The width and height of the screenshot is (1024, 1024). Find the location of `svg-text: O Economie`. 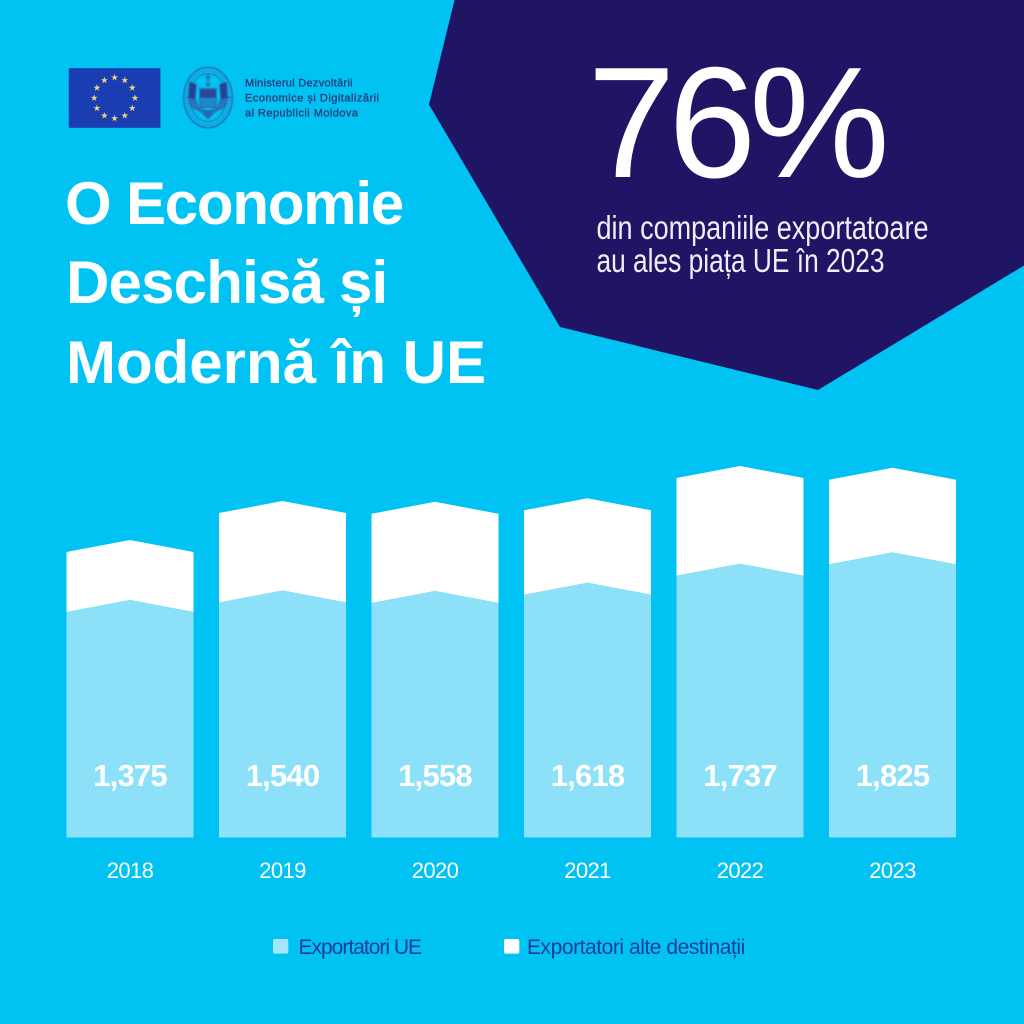

svg-text: O Economie is located at coordinates (234, 203).